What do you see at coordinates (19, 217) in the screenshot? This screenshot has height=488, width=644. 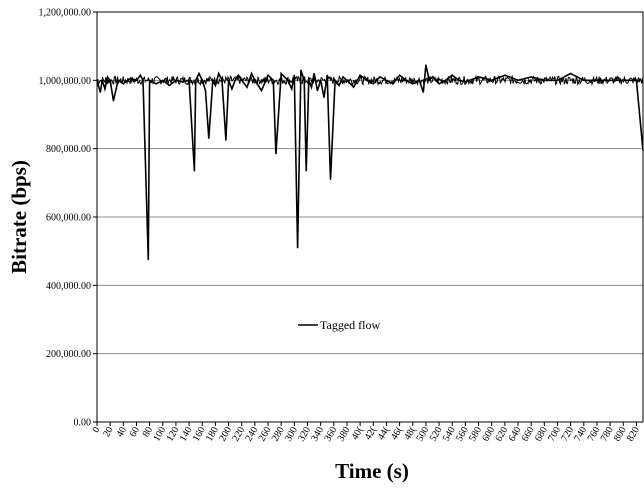 I see `y-axis-title: Bitrate (bps)` at bounding box center [19, 217].